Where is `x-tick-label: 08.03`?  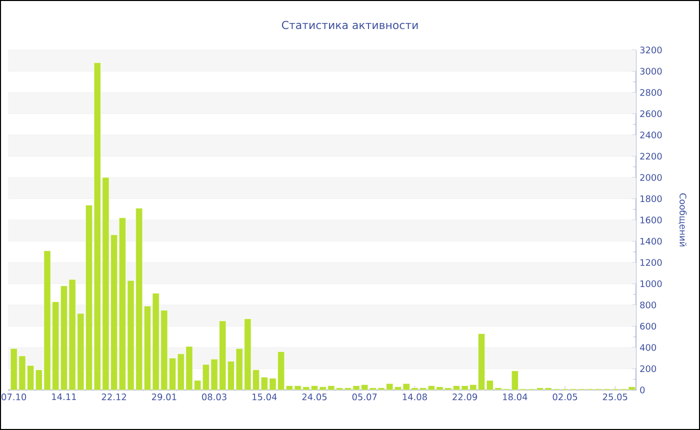 x-tick-label: 08.03 is located at coordinates (214, 397).